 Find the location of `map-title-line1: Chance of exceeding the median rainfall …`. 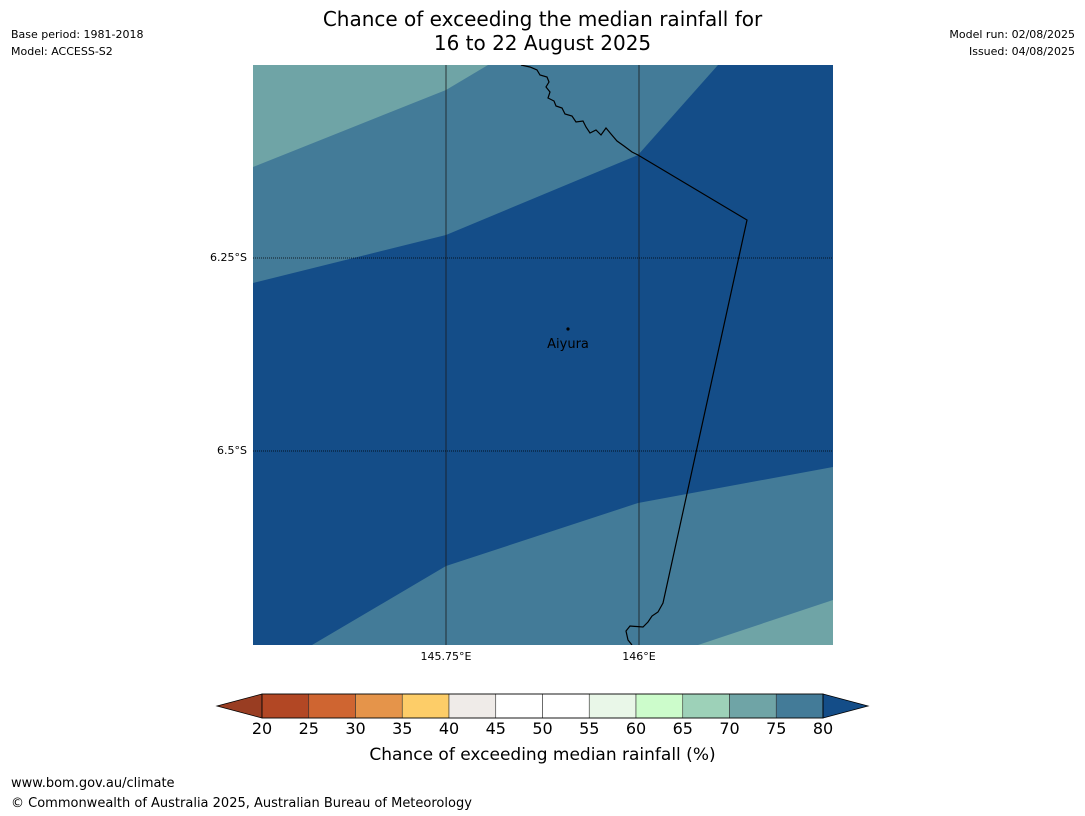

map-title-line1: Chance of exceeding the median rainfall … is located at coordinates (542, 19).